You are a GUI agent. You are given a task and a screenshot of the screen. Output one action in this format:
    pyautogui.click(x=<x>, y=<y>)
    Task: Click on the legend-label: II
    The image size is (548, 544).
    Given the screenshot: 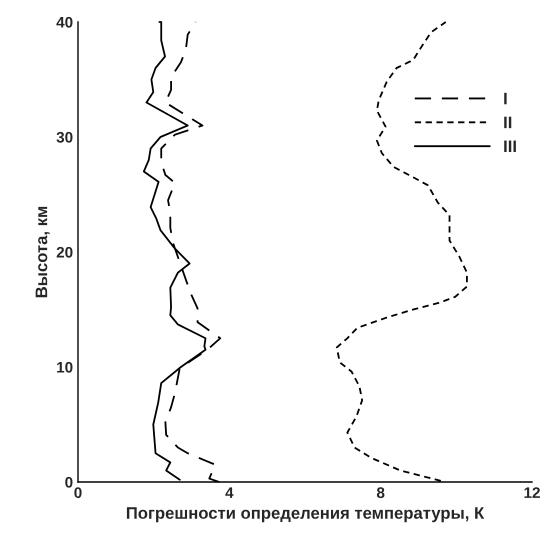 What is the action you would take?
    pyautogui.click(x=508, y=122)
    